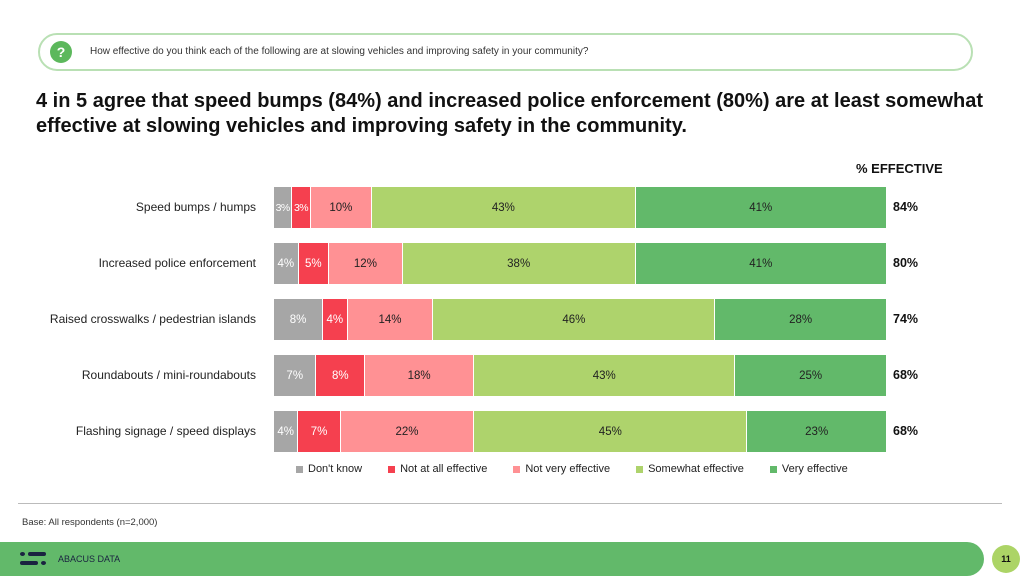  Describe the element at coordinates (510, 503) in the screenshot. I see `divider` at that location.